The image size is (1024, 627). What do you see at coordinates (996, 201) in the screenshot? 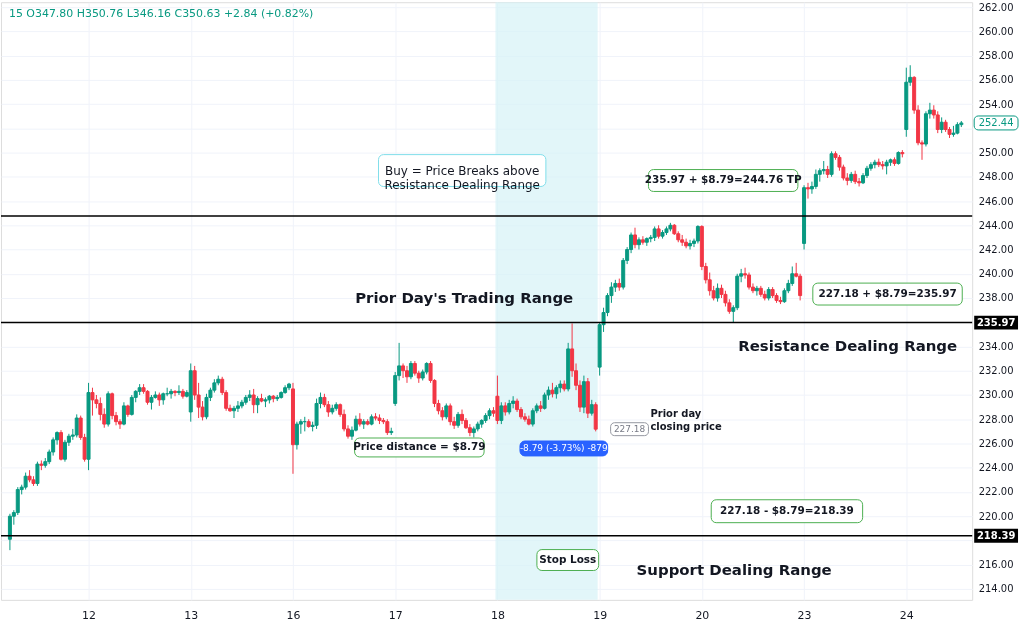
I see `y-tick-label: 246.00` at bounding box center [996, 201].